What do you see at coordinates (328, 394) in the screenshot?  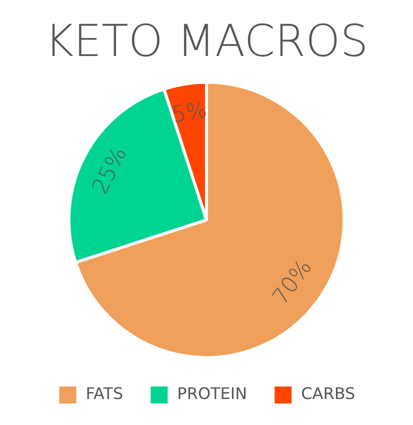 I see `legend-label: CARBS` at bounding box center [328, 394].